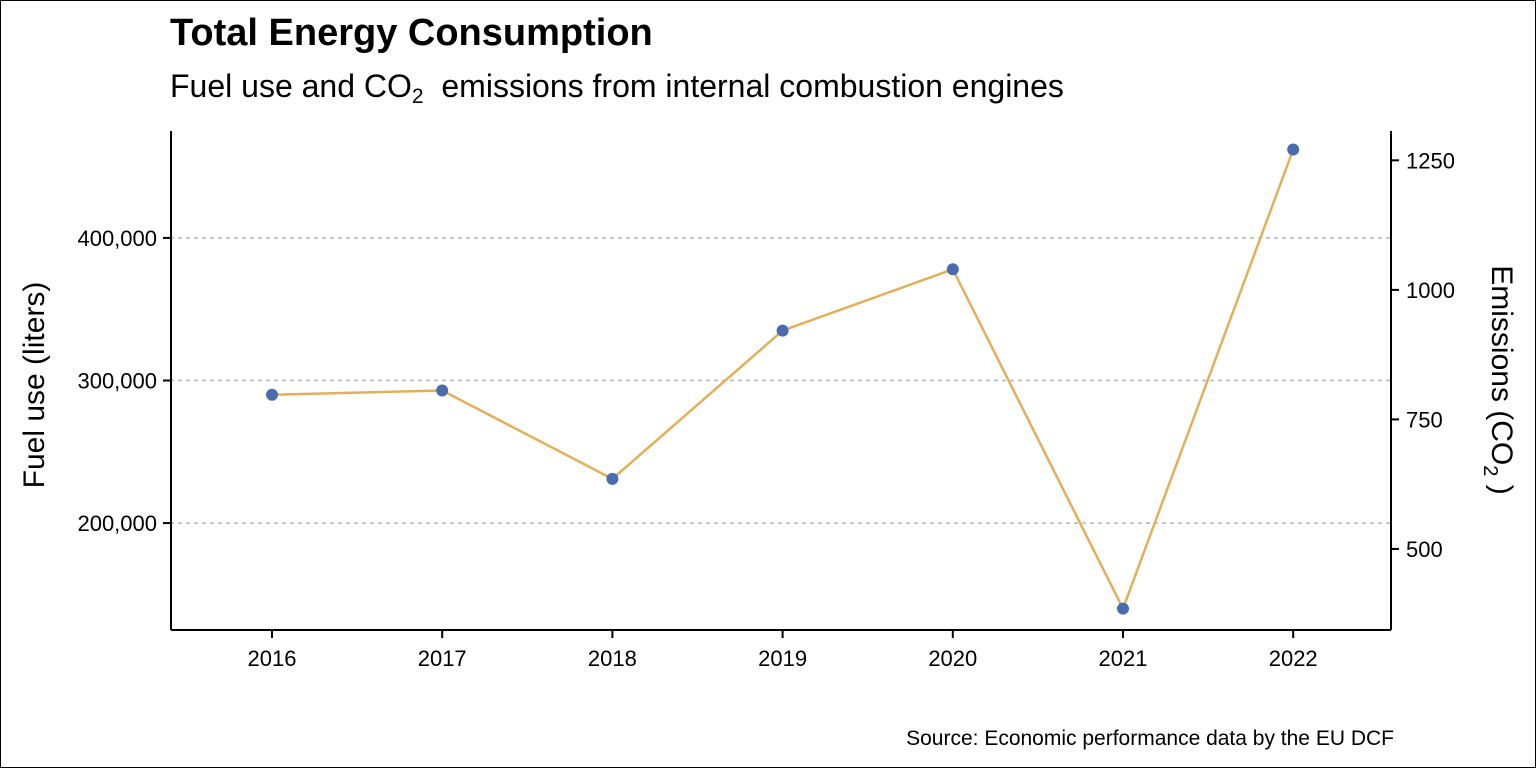 The width and height of the screenshot is (1536, 768). I want to click on x-tick-label: 2020, so click(952, 658).